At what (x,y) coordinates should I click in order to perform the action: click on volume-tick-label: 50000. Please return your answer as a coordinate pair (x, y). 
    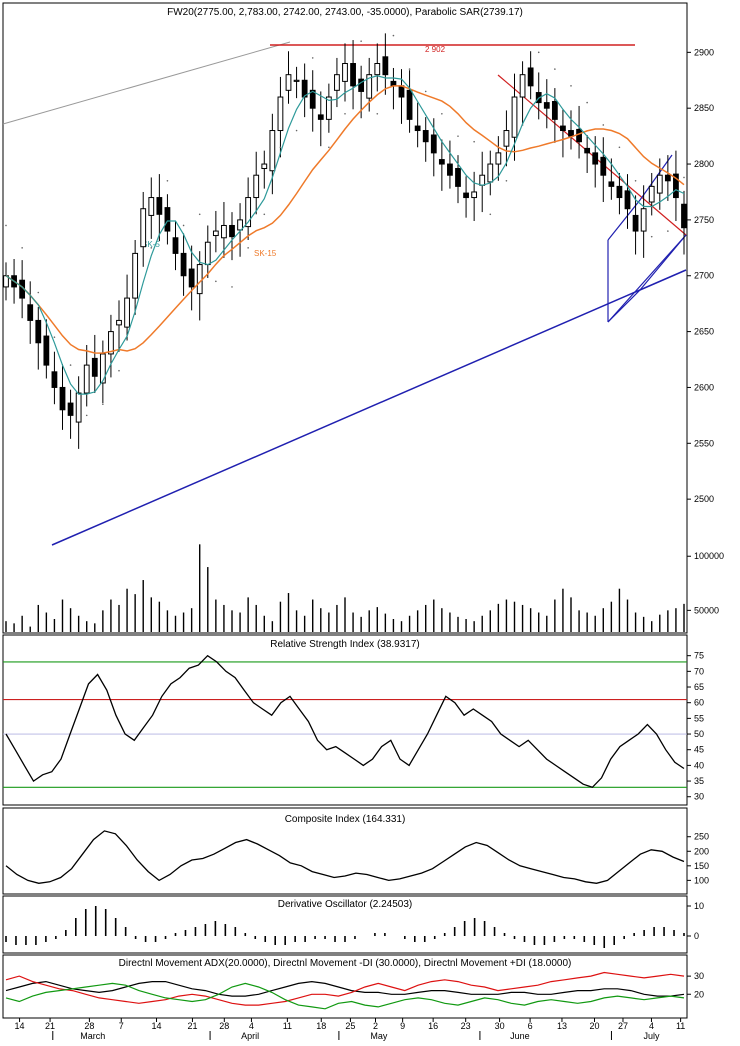
    Looking at the image, I should click on (706, 610).